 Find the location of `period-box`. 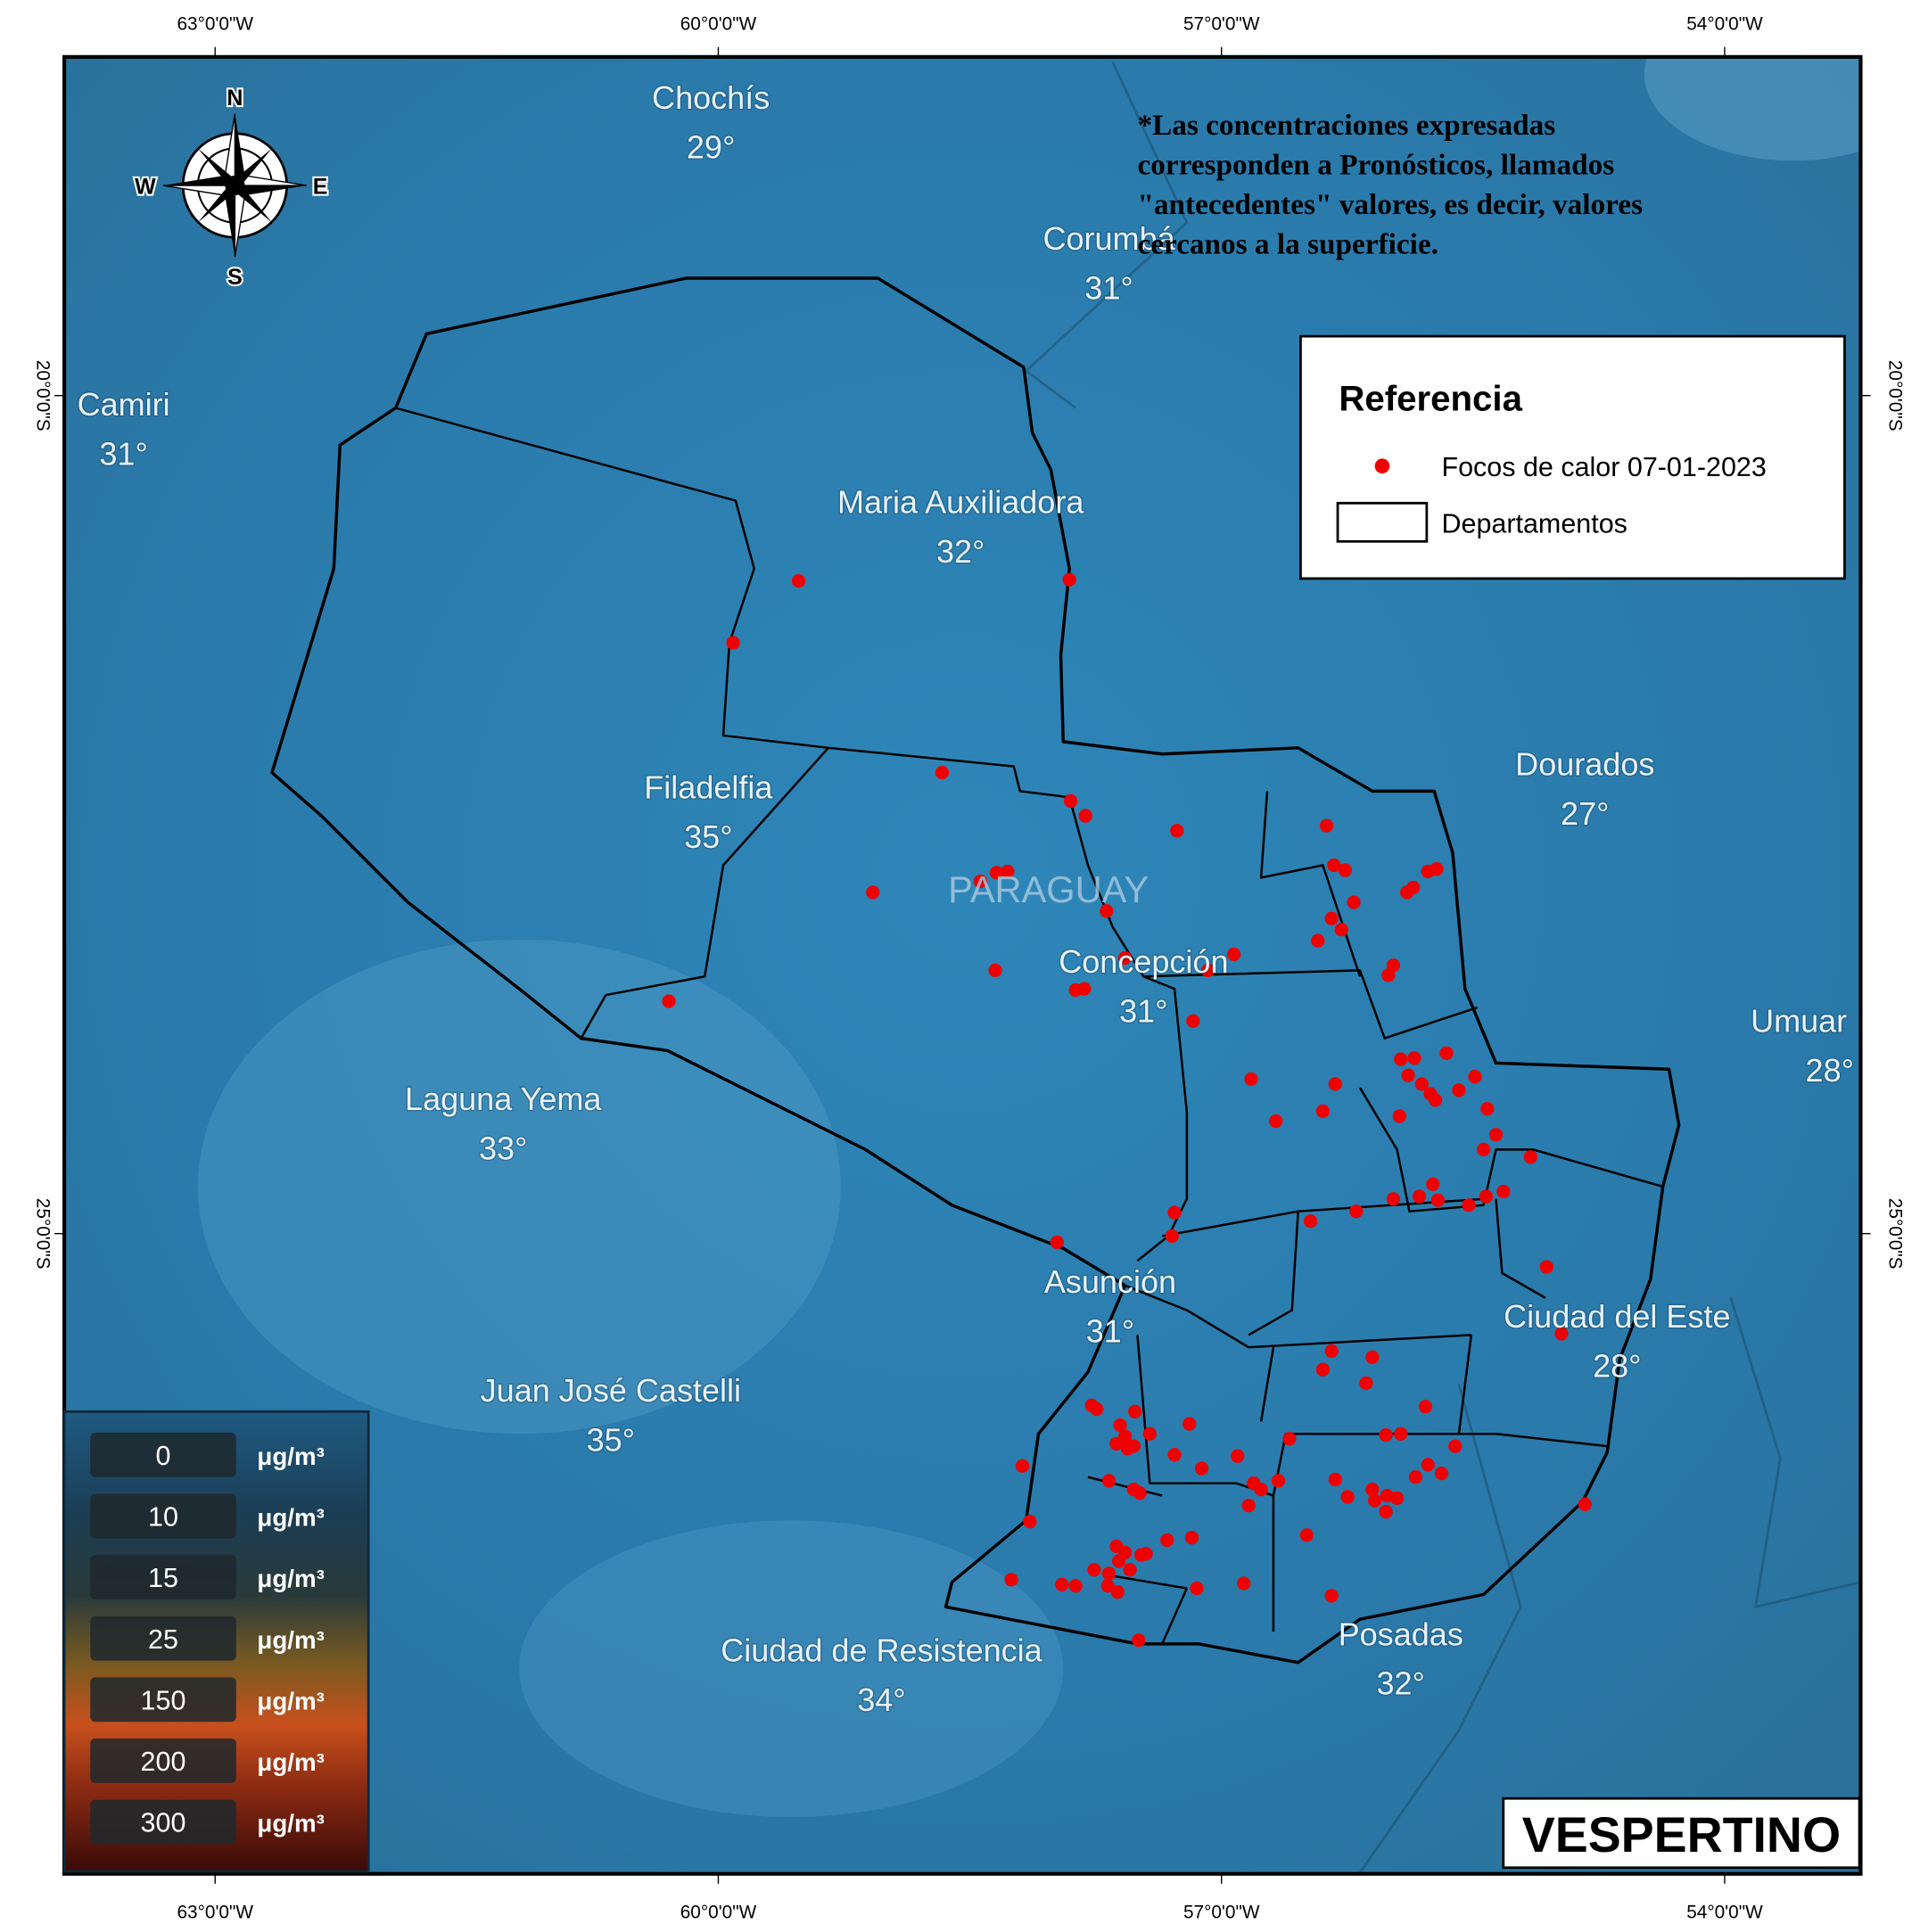

period-box is located at coordinates (1681, 1833).